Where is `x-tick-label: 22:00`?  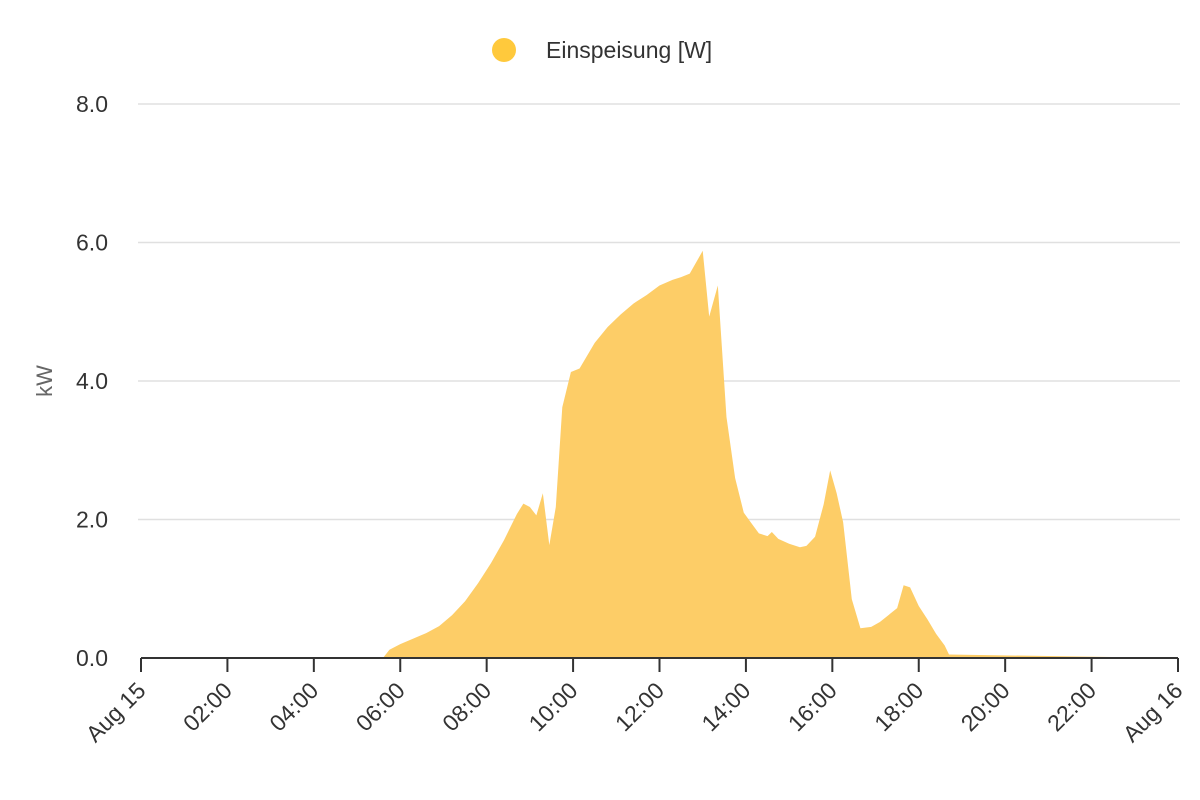
x-tick-label: 22:00 is located at coordinates (1071, 706).